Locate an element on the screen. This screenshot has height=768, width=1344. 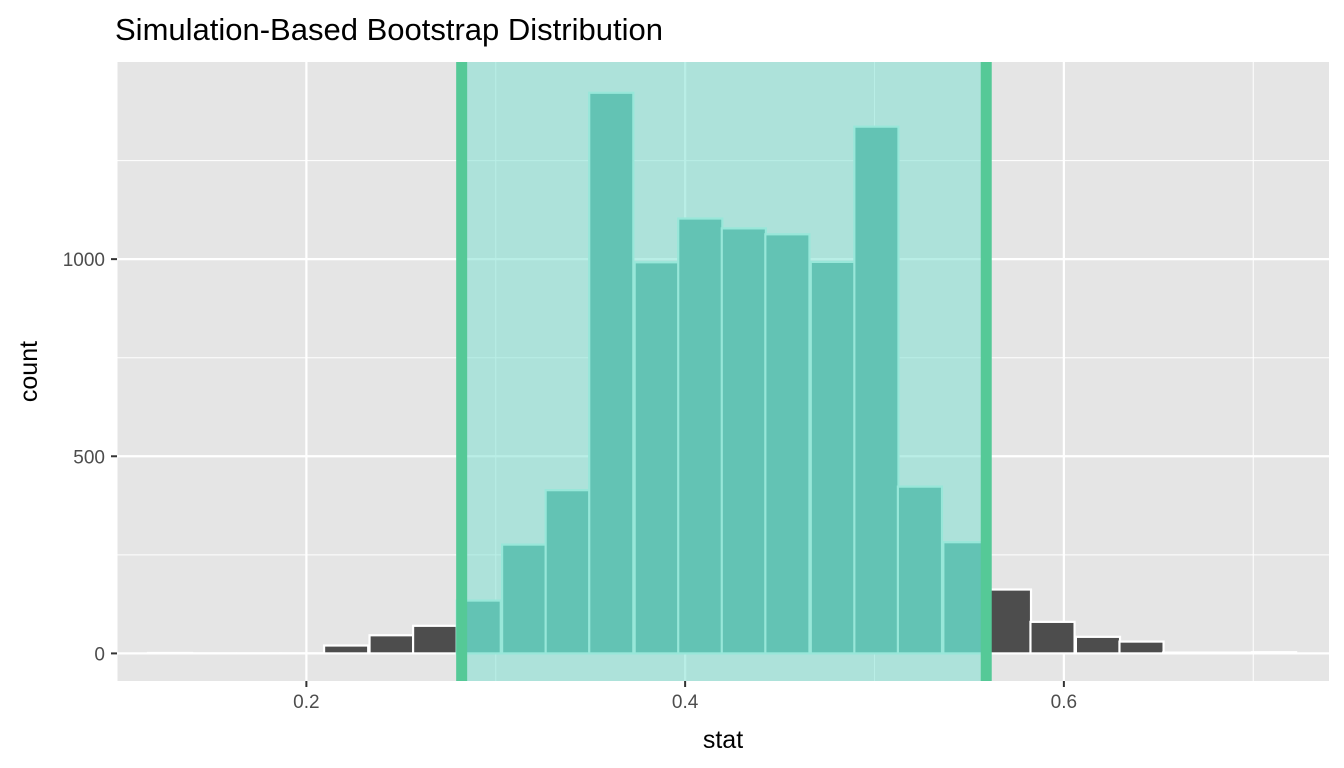
y-tick-label: 1000 is located at coordinates (84, 260).